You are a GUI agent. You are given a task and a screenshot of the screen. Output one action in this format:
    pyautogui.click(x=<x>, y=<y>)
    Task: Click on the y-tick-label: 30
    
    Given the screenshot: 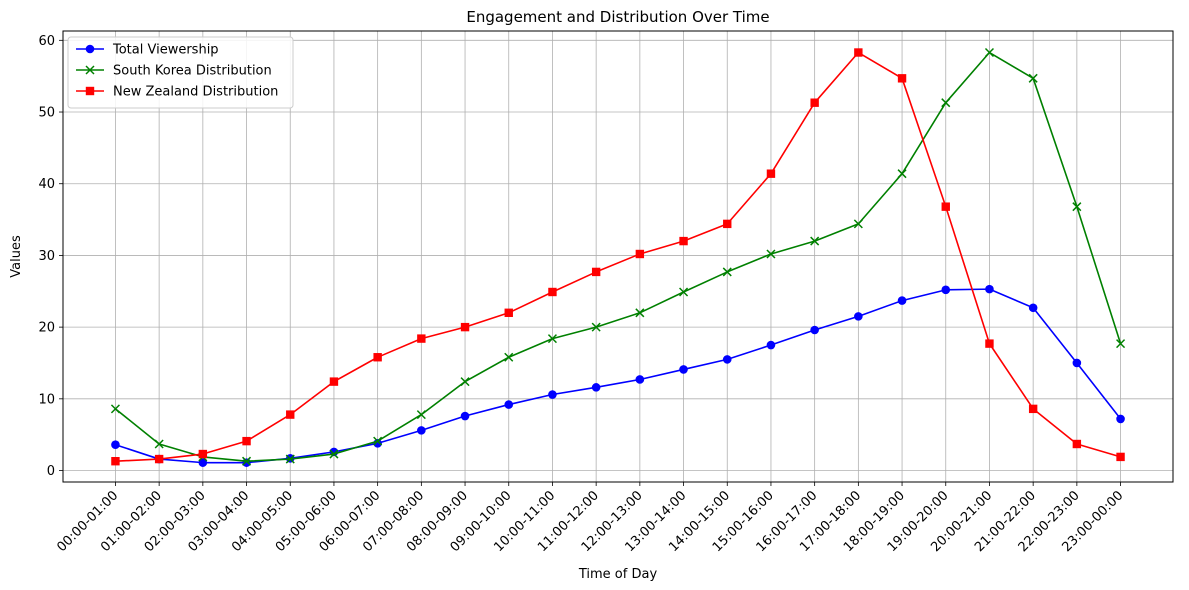 What is the action you would take?
    pyautogui.click(x=46, y=256)
    